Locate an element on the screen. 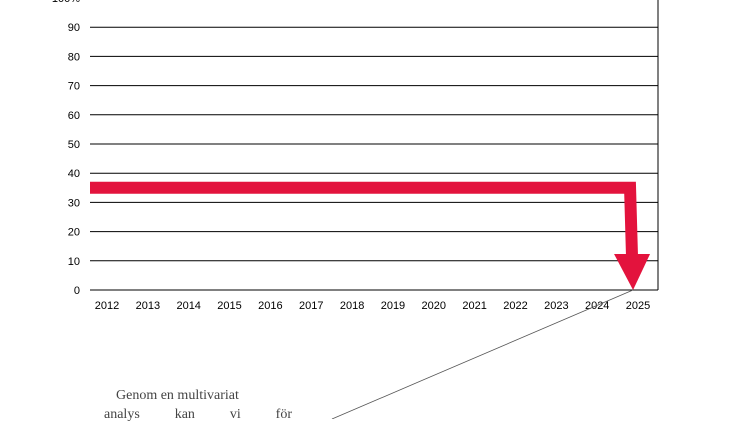  x-tick-label: 2021 is located at coordinates (474, 306).